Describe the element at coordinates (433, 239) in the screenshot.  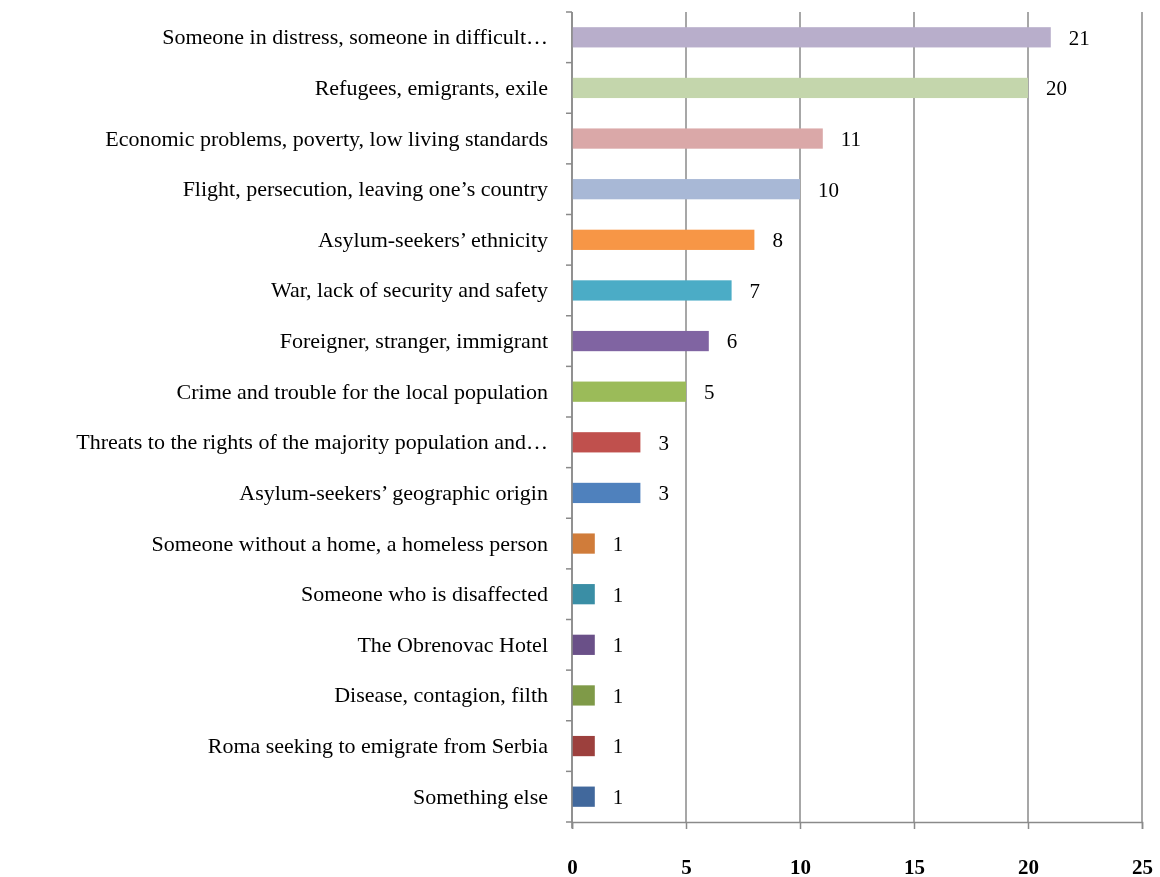
I see `y-tick-label: Asylum-seekers’ ethnicity` at that location.